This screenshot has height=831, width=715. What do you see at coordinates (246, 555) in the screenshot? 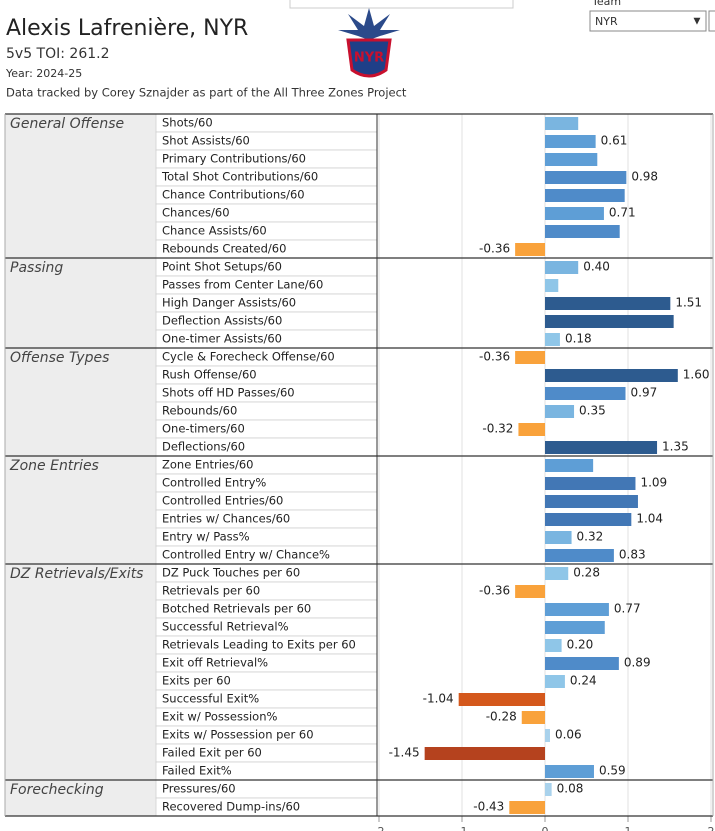
I see `metric-label: Controlled Entry w/ Chance%` at bounding box center [246, 555].